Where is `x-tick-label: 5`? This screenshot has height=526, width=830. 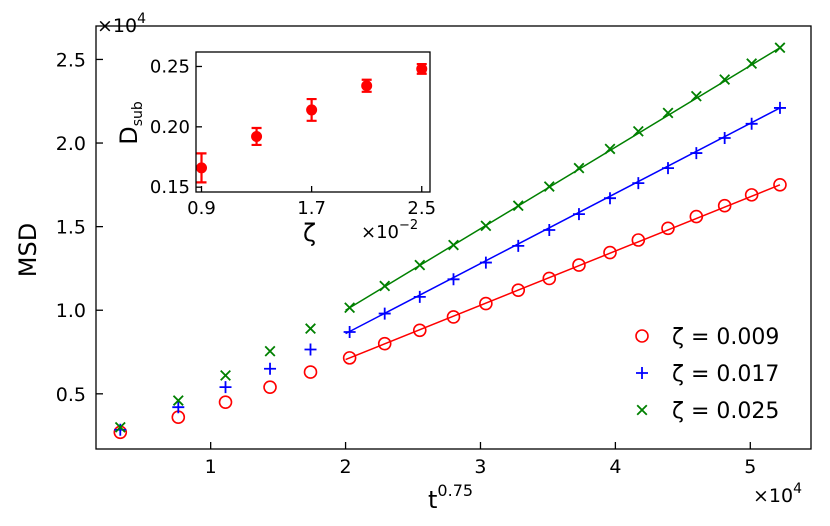
x-tick-label: 5 is located at coordinates (750, 467).